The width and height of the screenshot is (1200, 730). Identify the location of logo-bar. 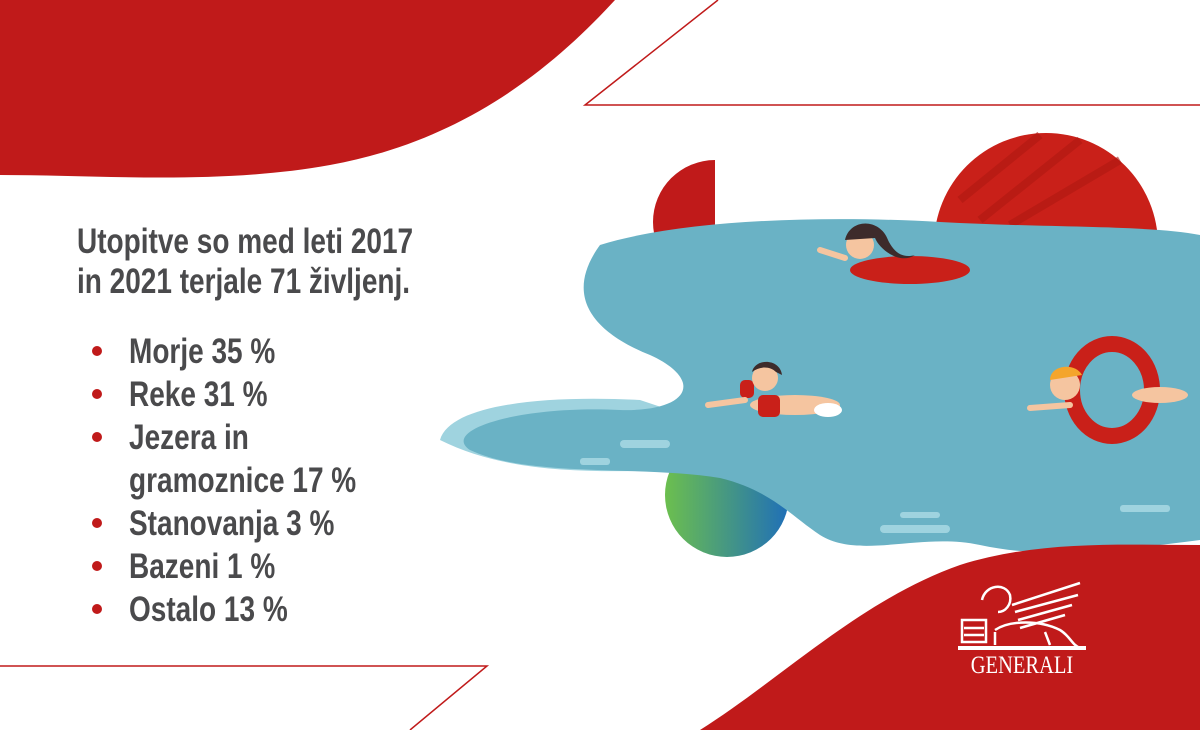
(1022, 648).